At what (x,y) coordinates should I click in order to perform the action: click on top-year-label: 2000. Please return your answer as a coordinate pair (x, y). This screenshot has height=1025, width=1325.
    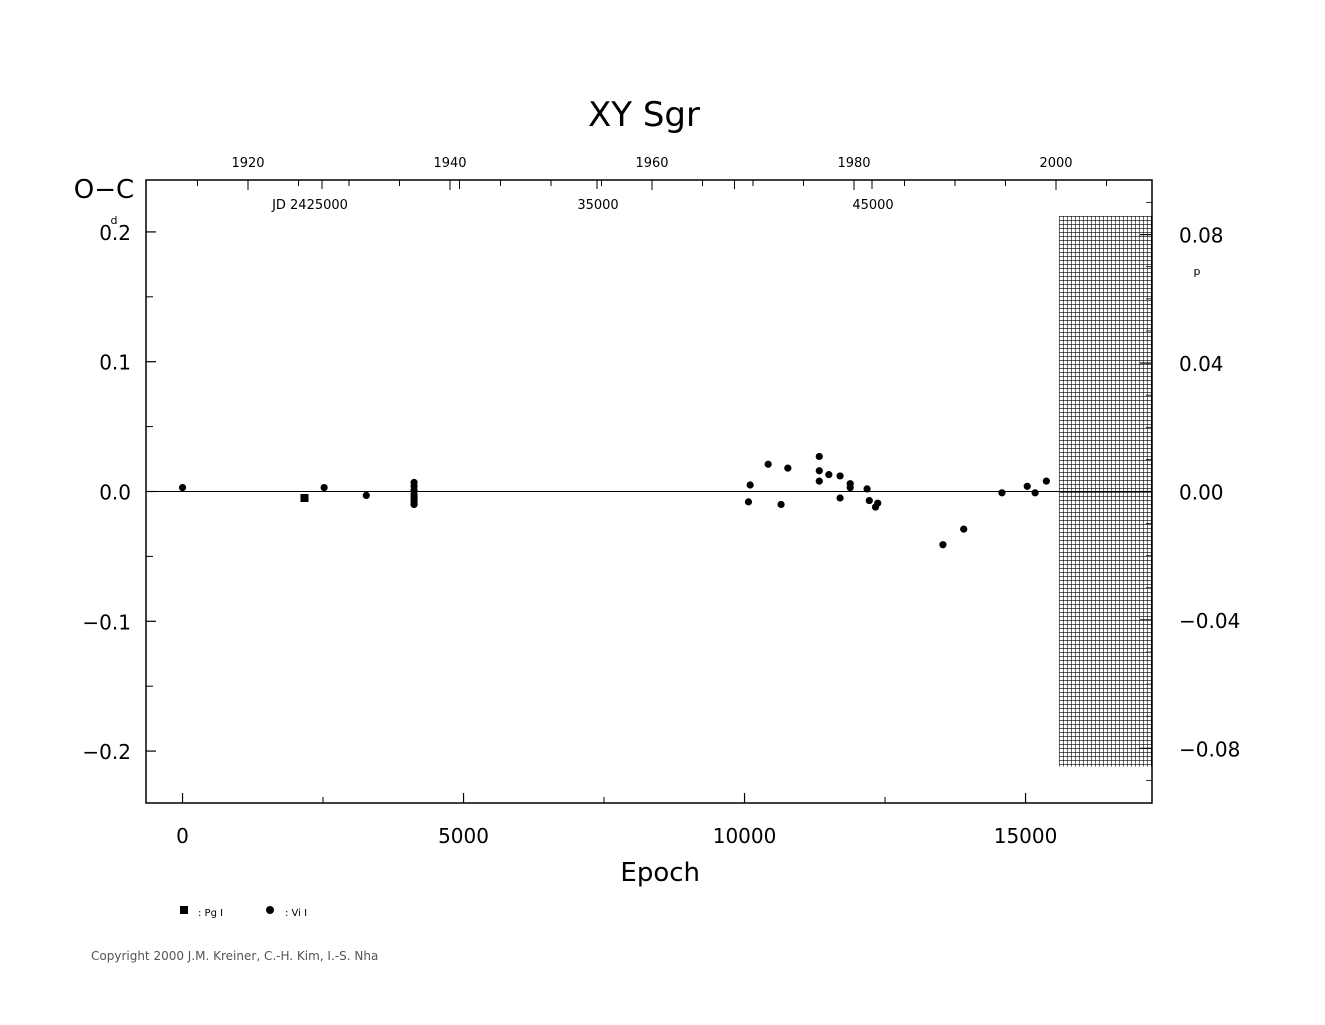
    Looking at the image, I should click on (1055, 163).